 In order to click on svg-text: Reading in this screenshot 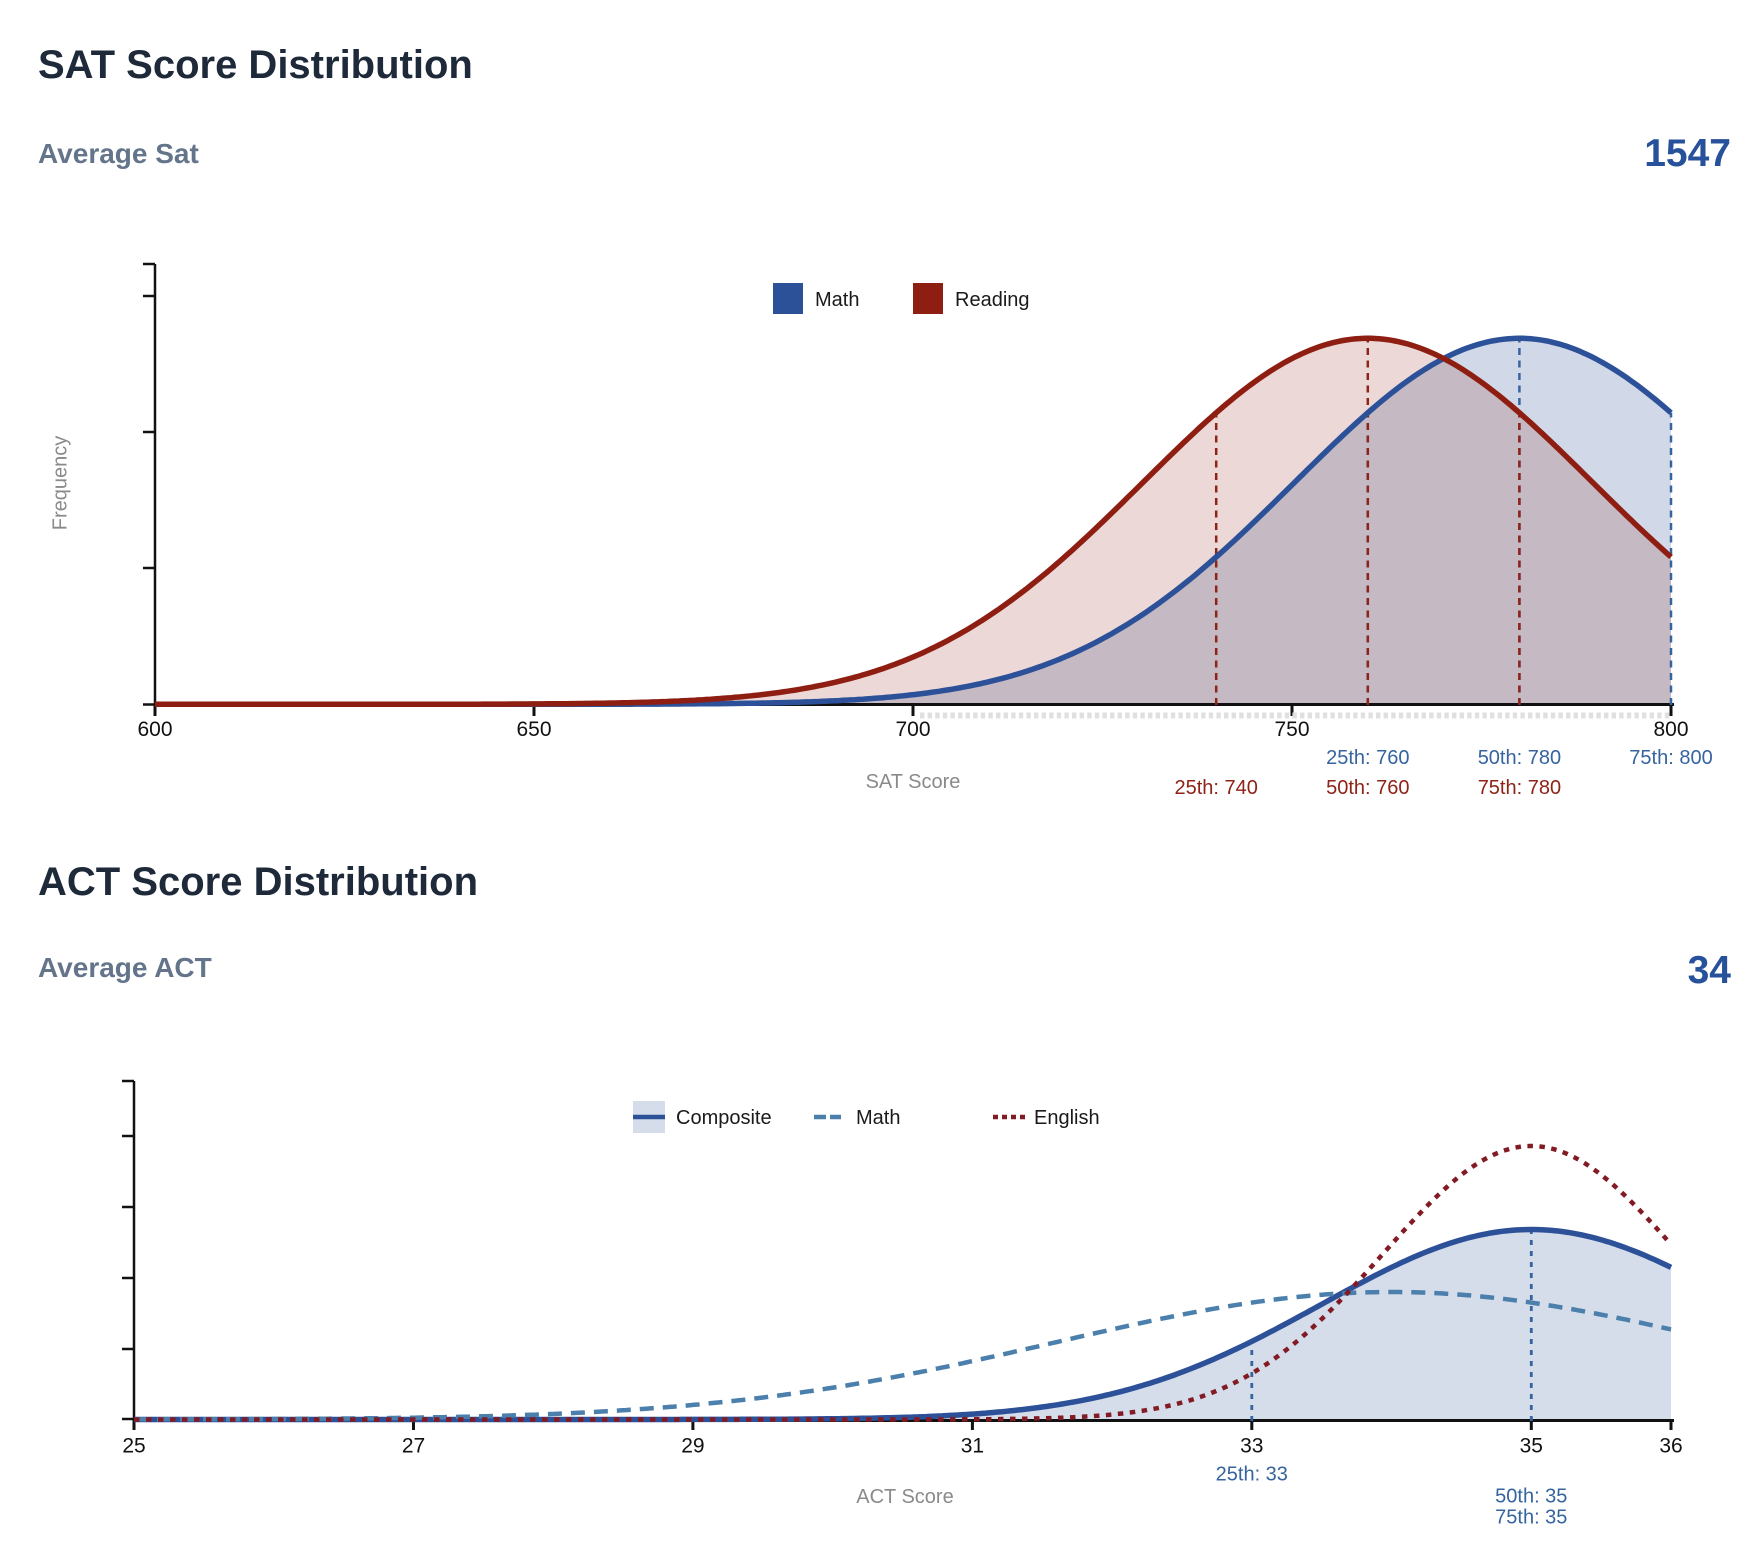, I will do `click(992, 300)`.